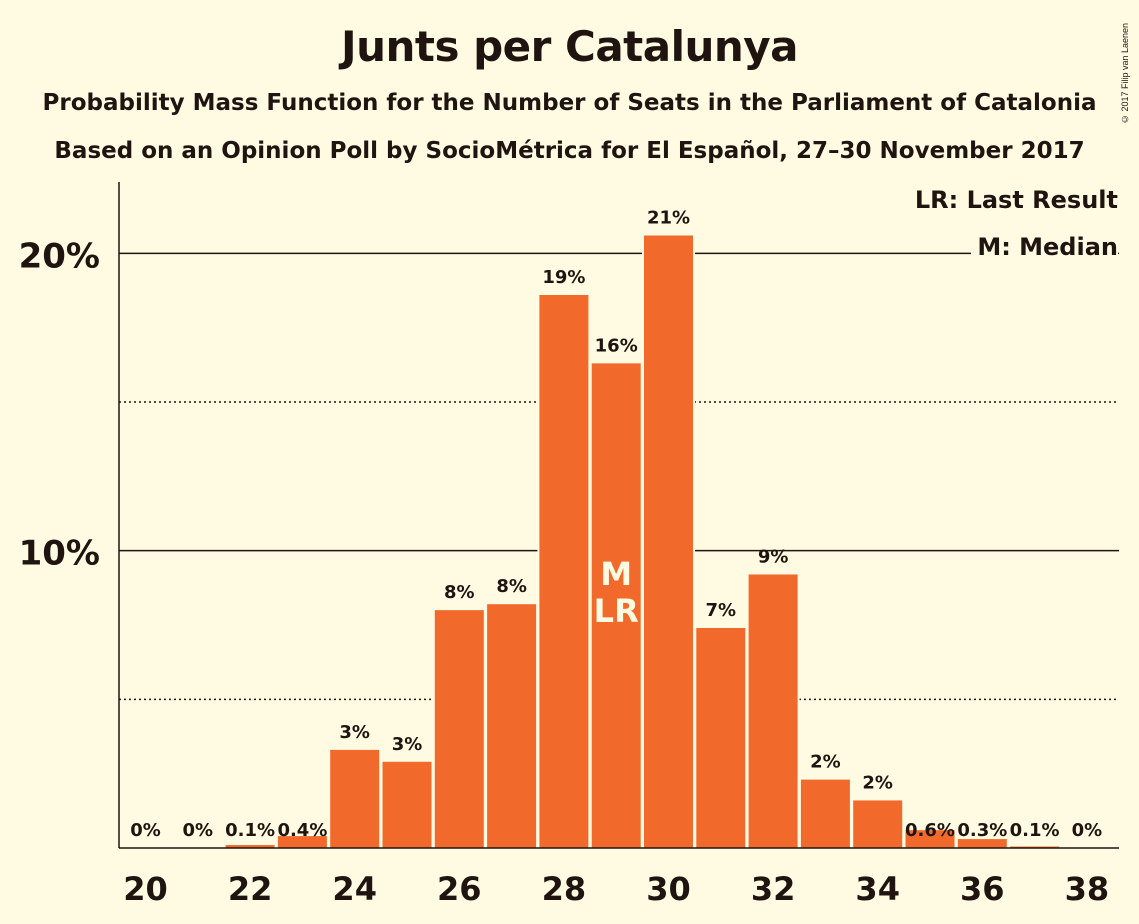 This screenshot has width=1139, height=924. I want to click on legend-median: M: Median, so click(1044, 247).